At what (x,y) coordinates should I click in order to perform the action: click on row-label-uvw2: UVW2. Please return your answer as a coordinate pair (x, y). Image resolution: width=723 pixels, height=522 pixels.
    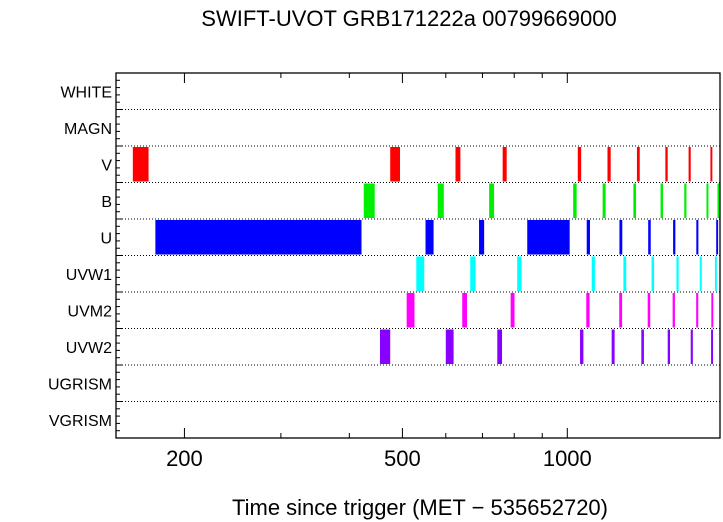
    Looking at the image, I should click on (89, 348).